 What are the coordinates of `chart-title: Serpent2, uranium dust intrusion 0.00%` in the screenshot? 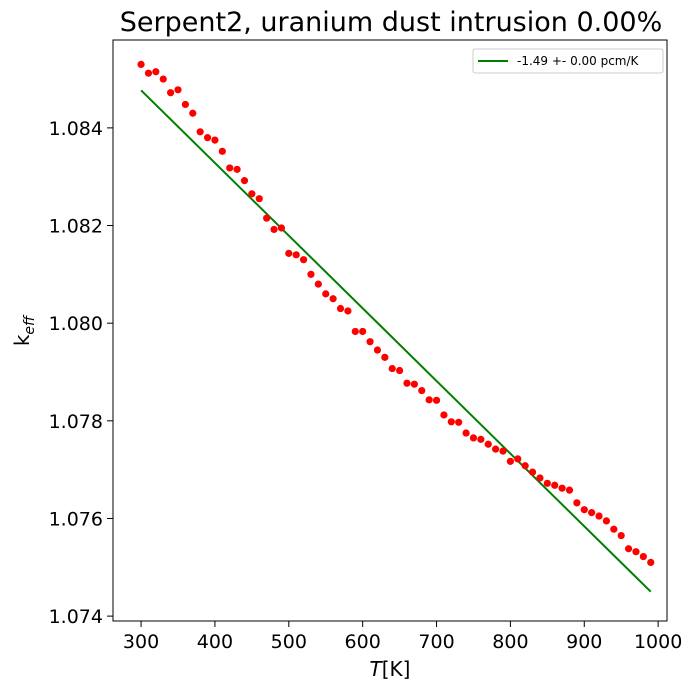 It's located at (391, 22).